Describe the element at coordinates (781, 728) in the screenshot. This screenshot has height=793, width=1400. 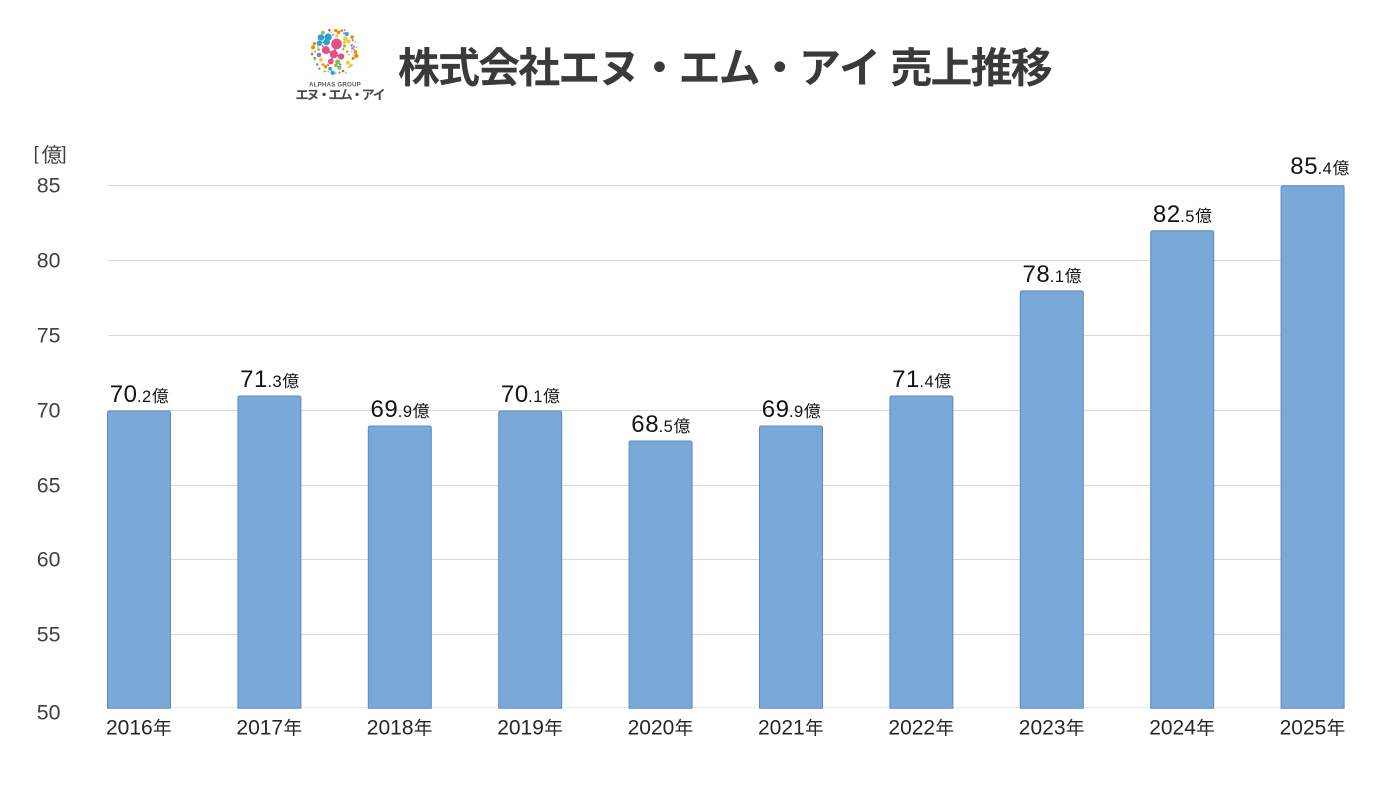
I see `svg-text: 2021` at that location.